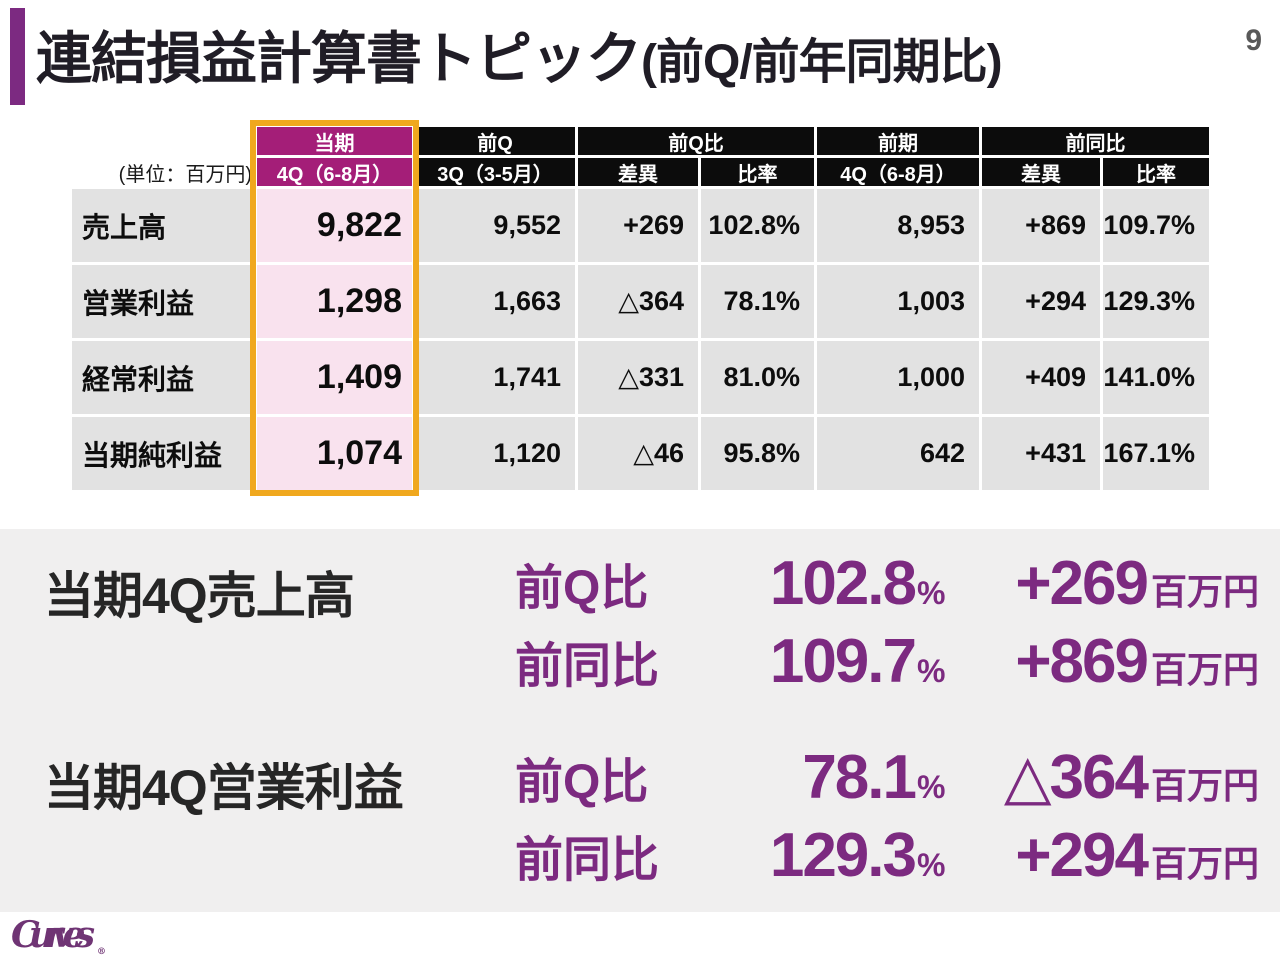 This screenshot has height=960, width=1280. What do you see at coordinates (757, 301) in the screenshot?
I see `operating-income-qoq-ratio: 78.1%` at bounding box center [757, 301].